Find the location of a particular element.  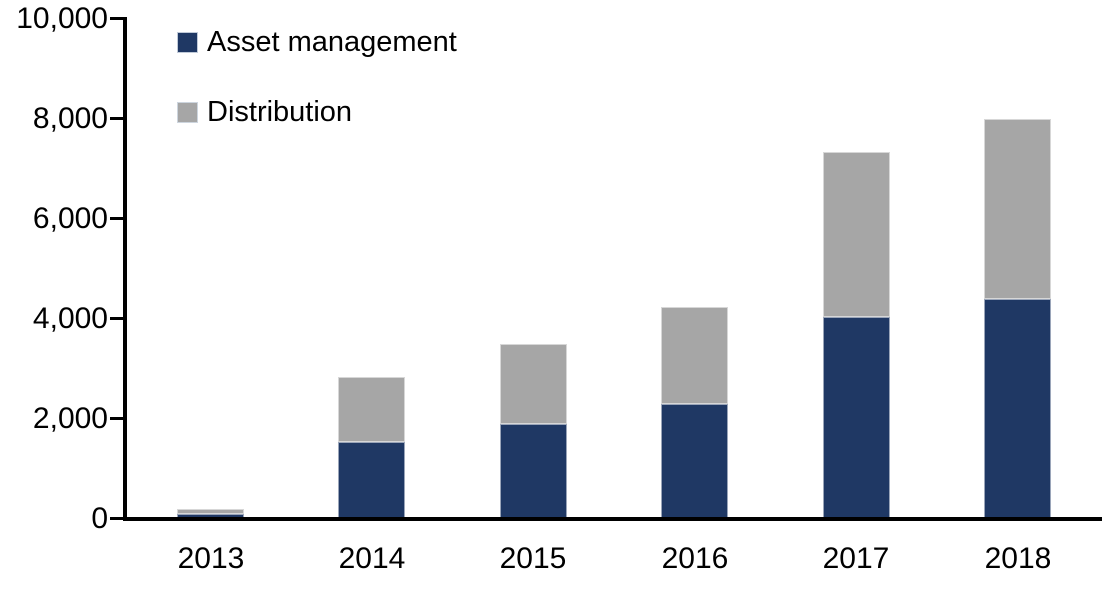

legend-item-distribution: Distribution is located at coordinates (317, 112).